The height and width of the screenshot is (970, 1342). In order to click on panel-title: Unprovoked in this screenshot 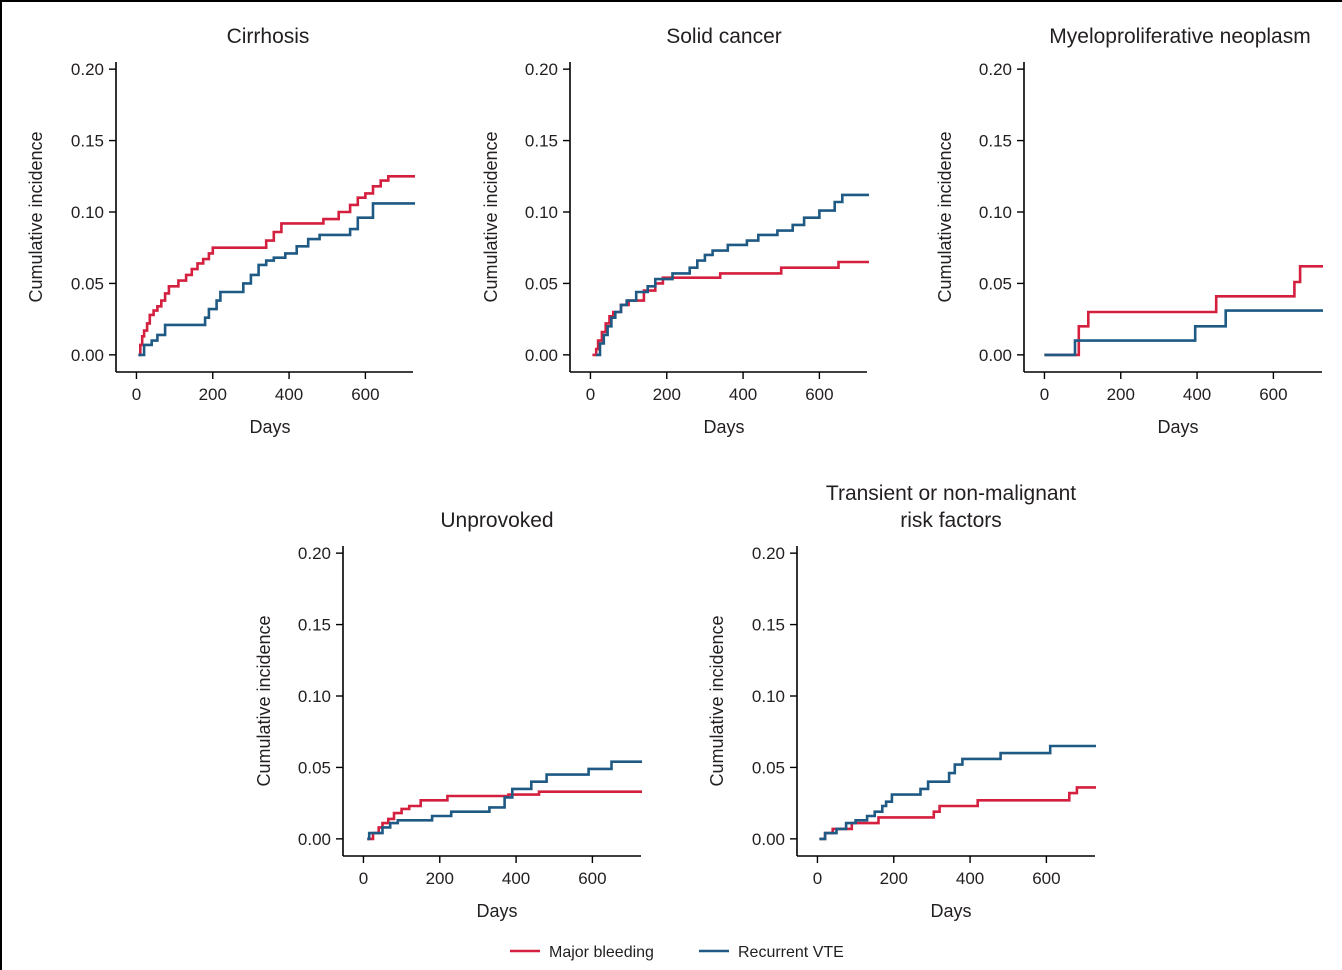, I will do `click(496, 520)`.